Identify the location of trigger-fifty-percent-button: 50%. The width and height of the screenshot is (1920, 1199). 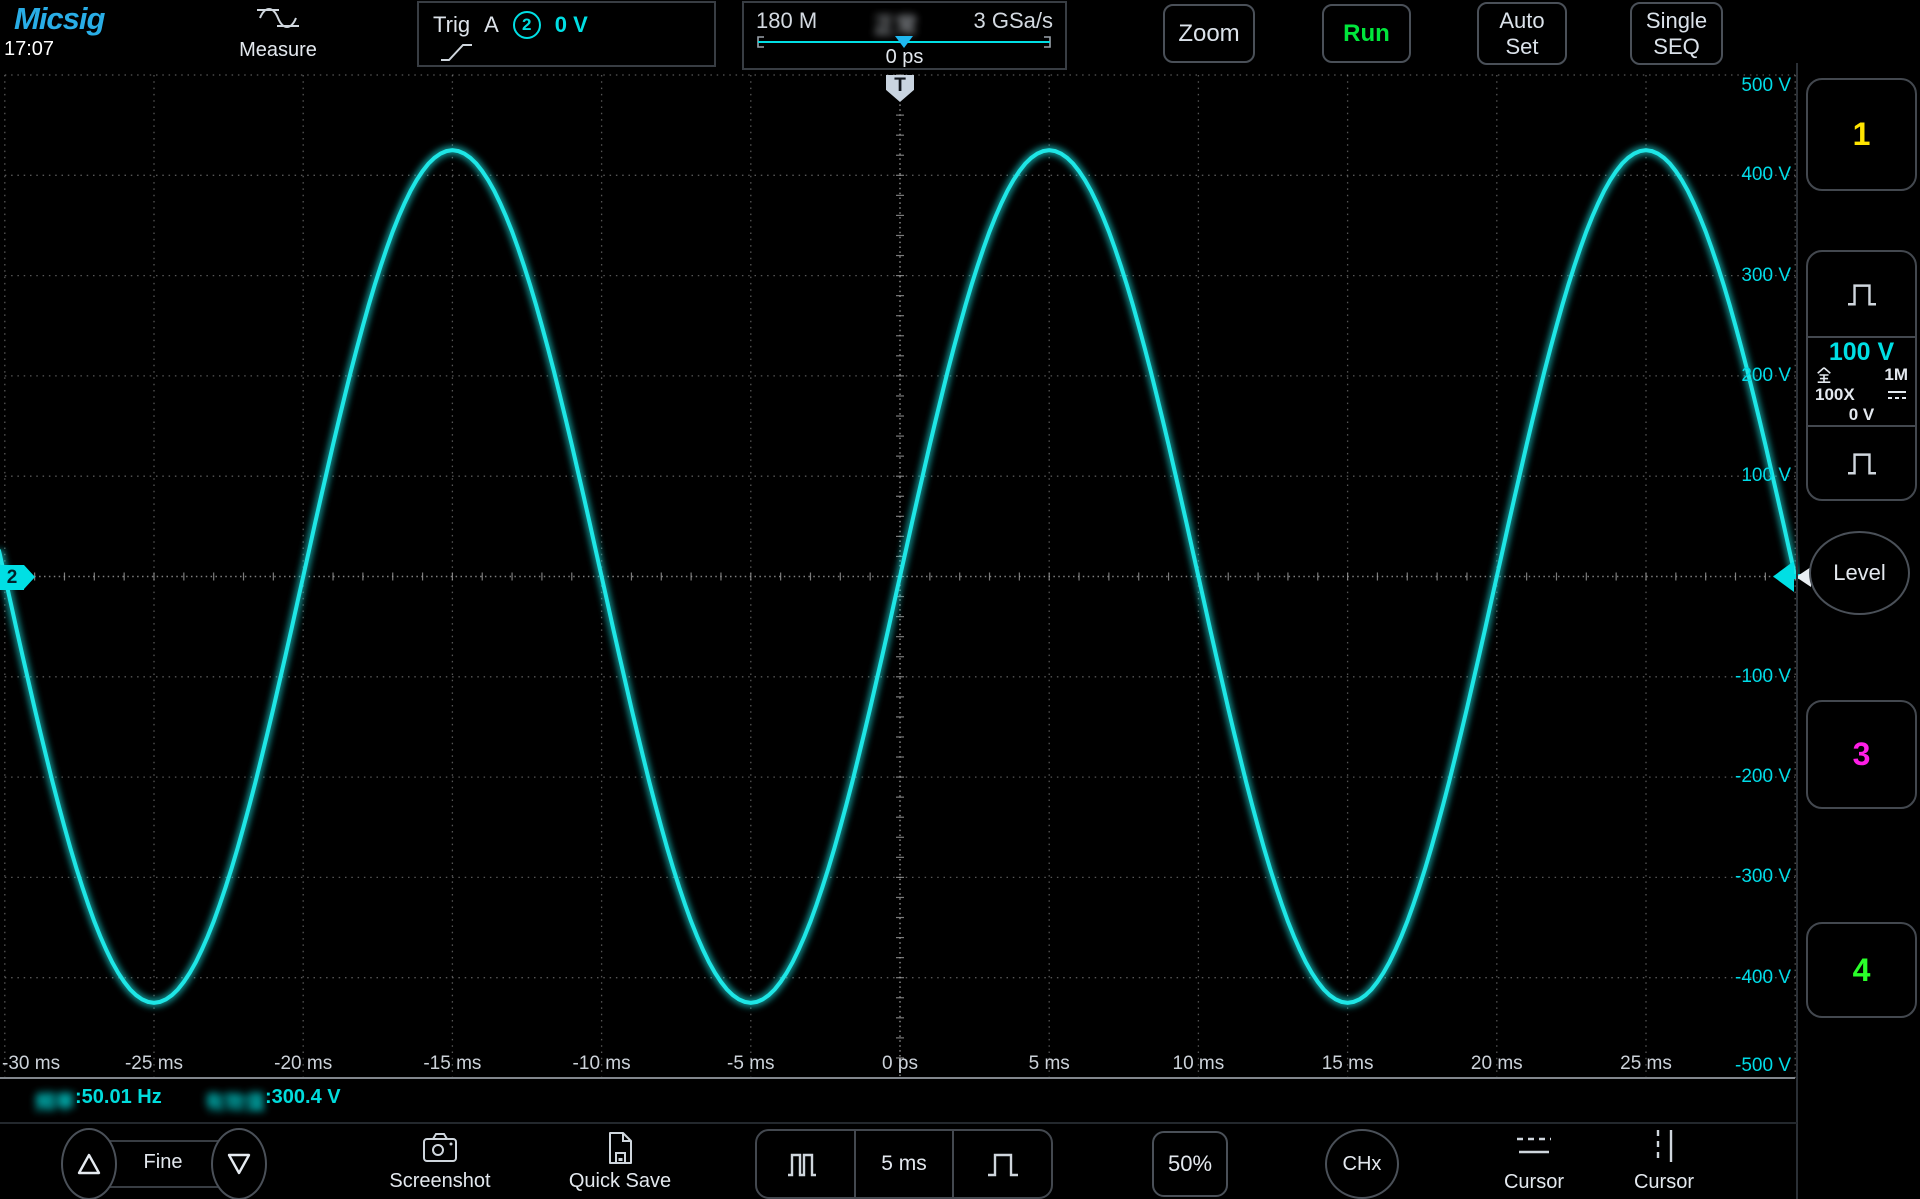
(1190, 1164).